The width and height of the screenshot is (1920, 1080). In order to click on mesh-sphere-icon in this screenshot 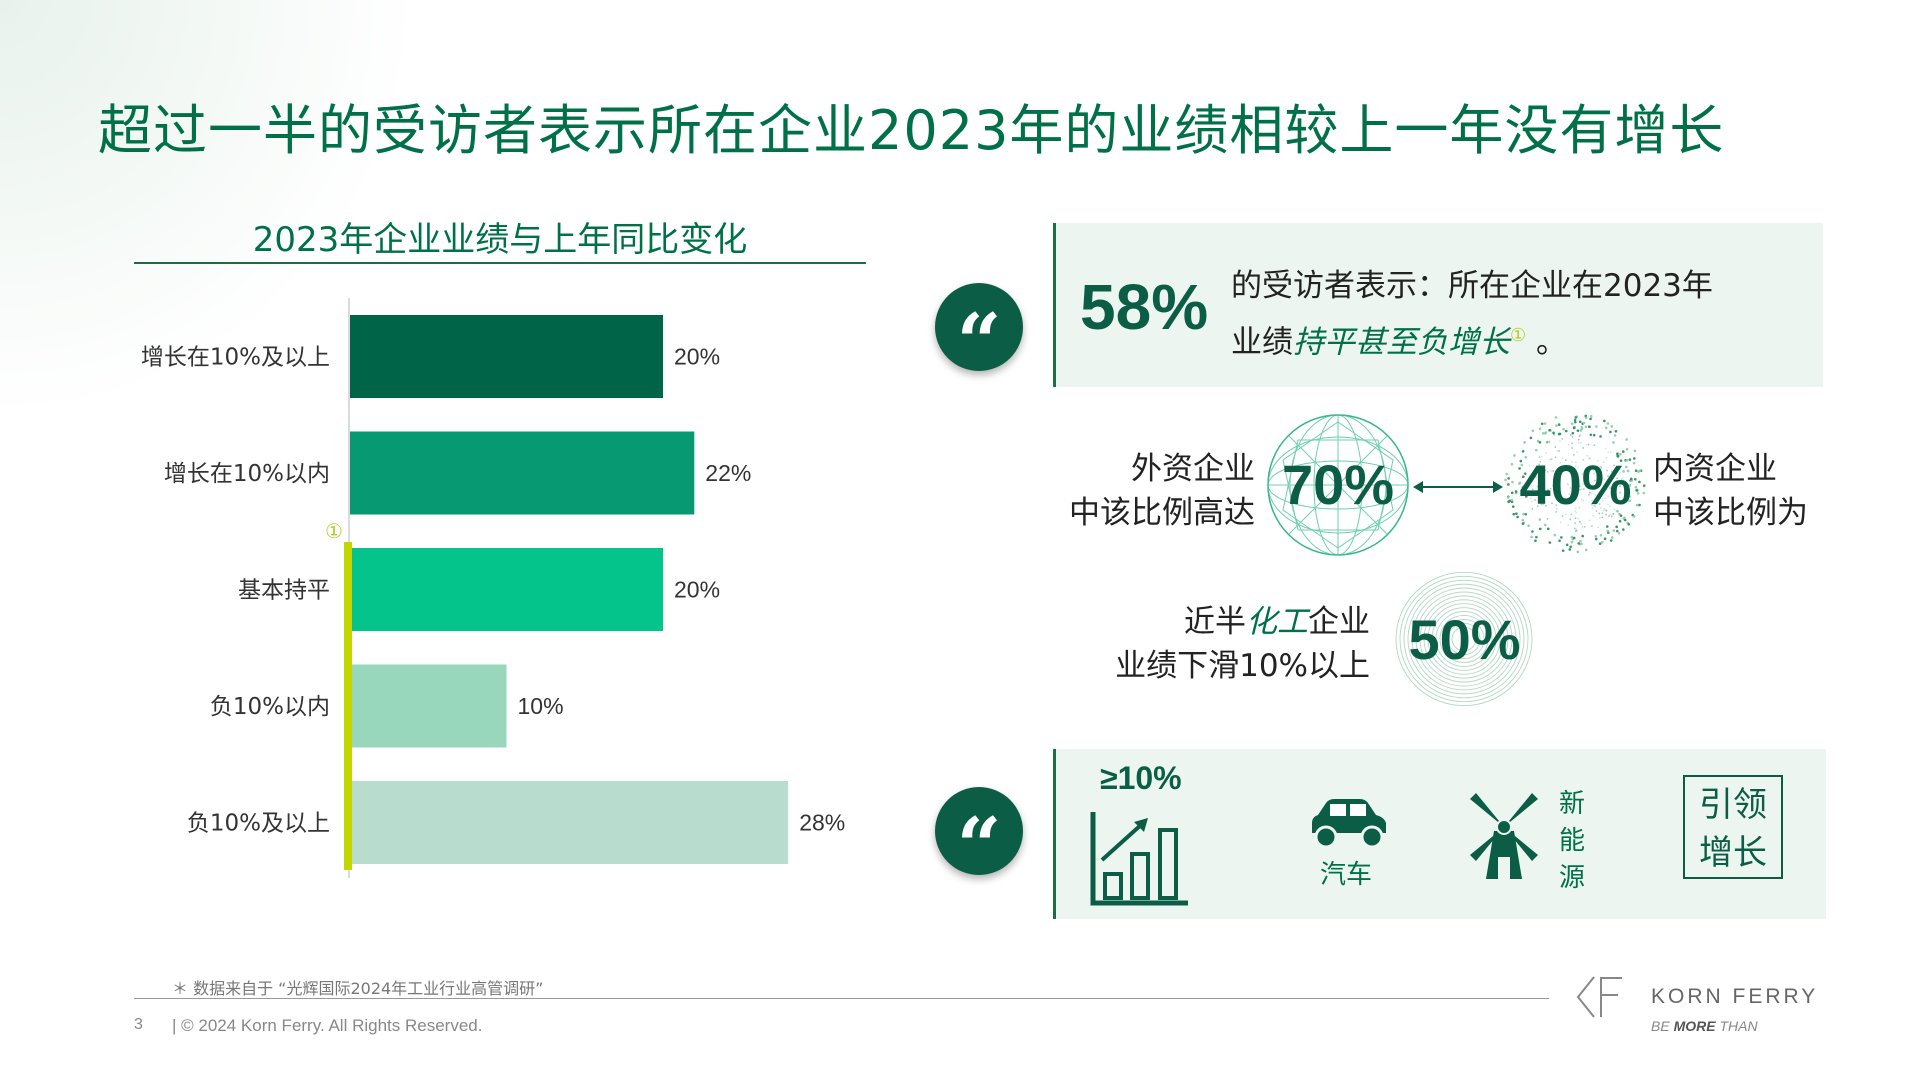, I will do `click(1338, 485)`.